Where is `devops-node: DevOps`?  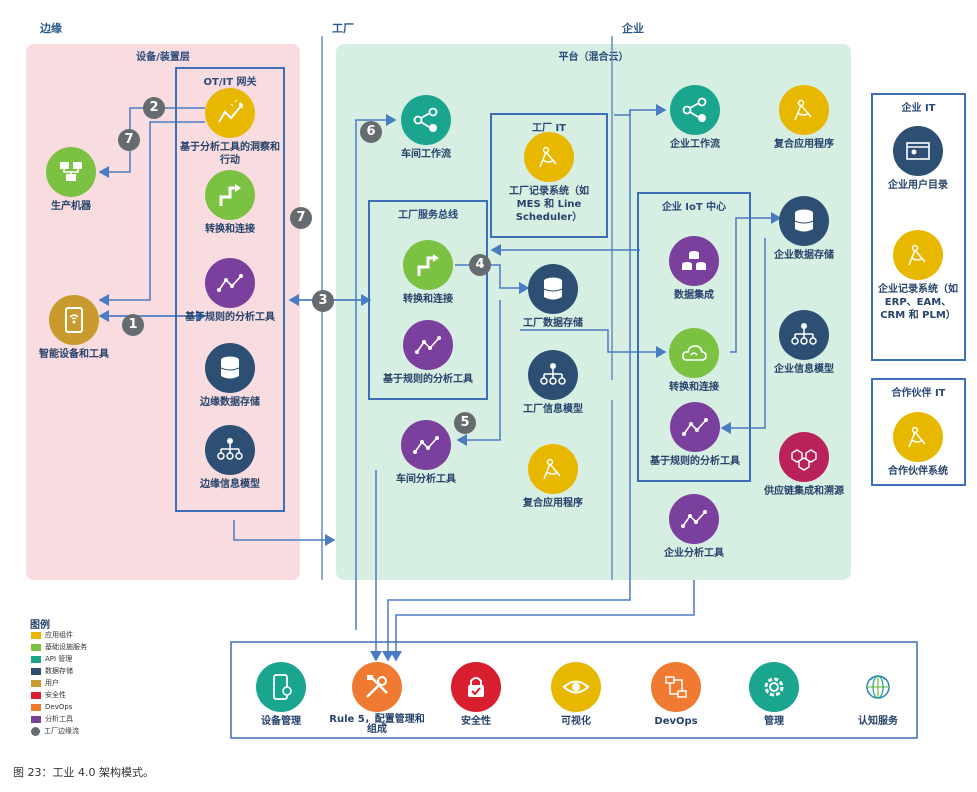 devops-node: DevOps is located at coordinates (676, 697).